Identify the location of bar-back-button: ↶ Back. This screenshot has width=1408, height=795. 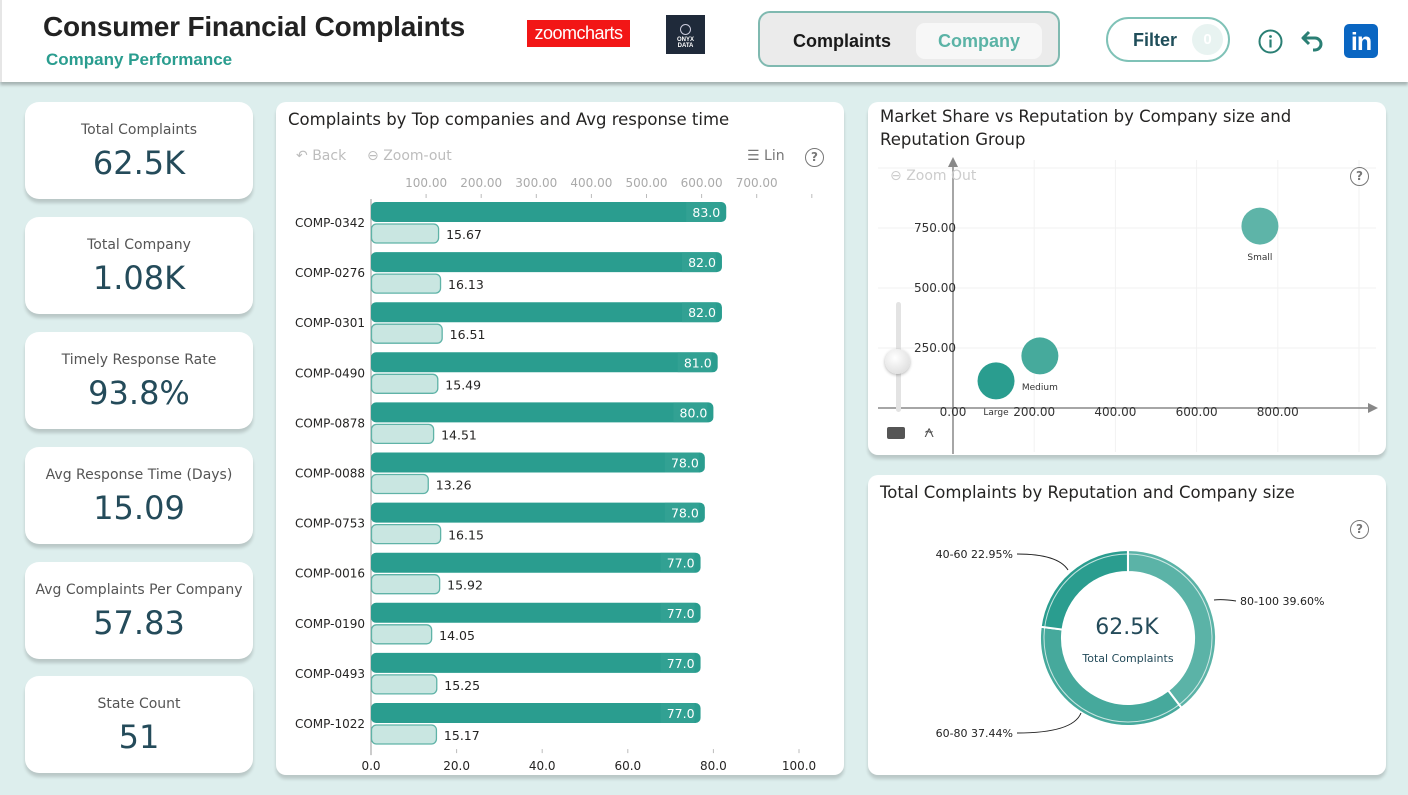
(321, 156).